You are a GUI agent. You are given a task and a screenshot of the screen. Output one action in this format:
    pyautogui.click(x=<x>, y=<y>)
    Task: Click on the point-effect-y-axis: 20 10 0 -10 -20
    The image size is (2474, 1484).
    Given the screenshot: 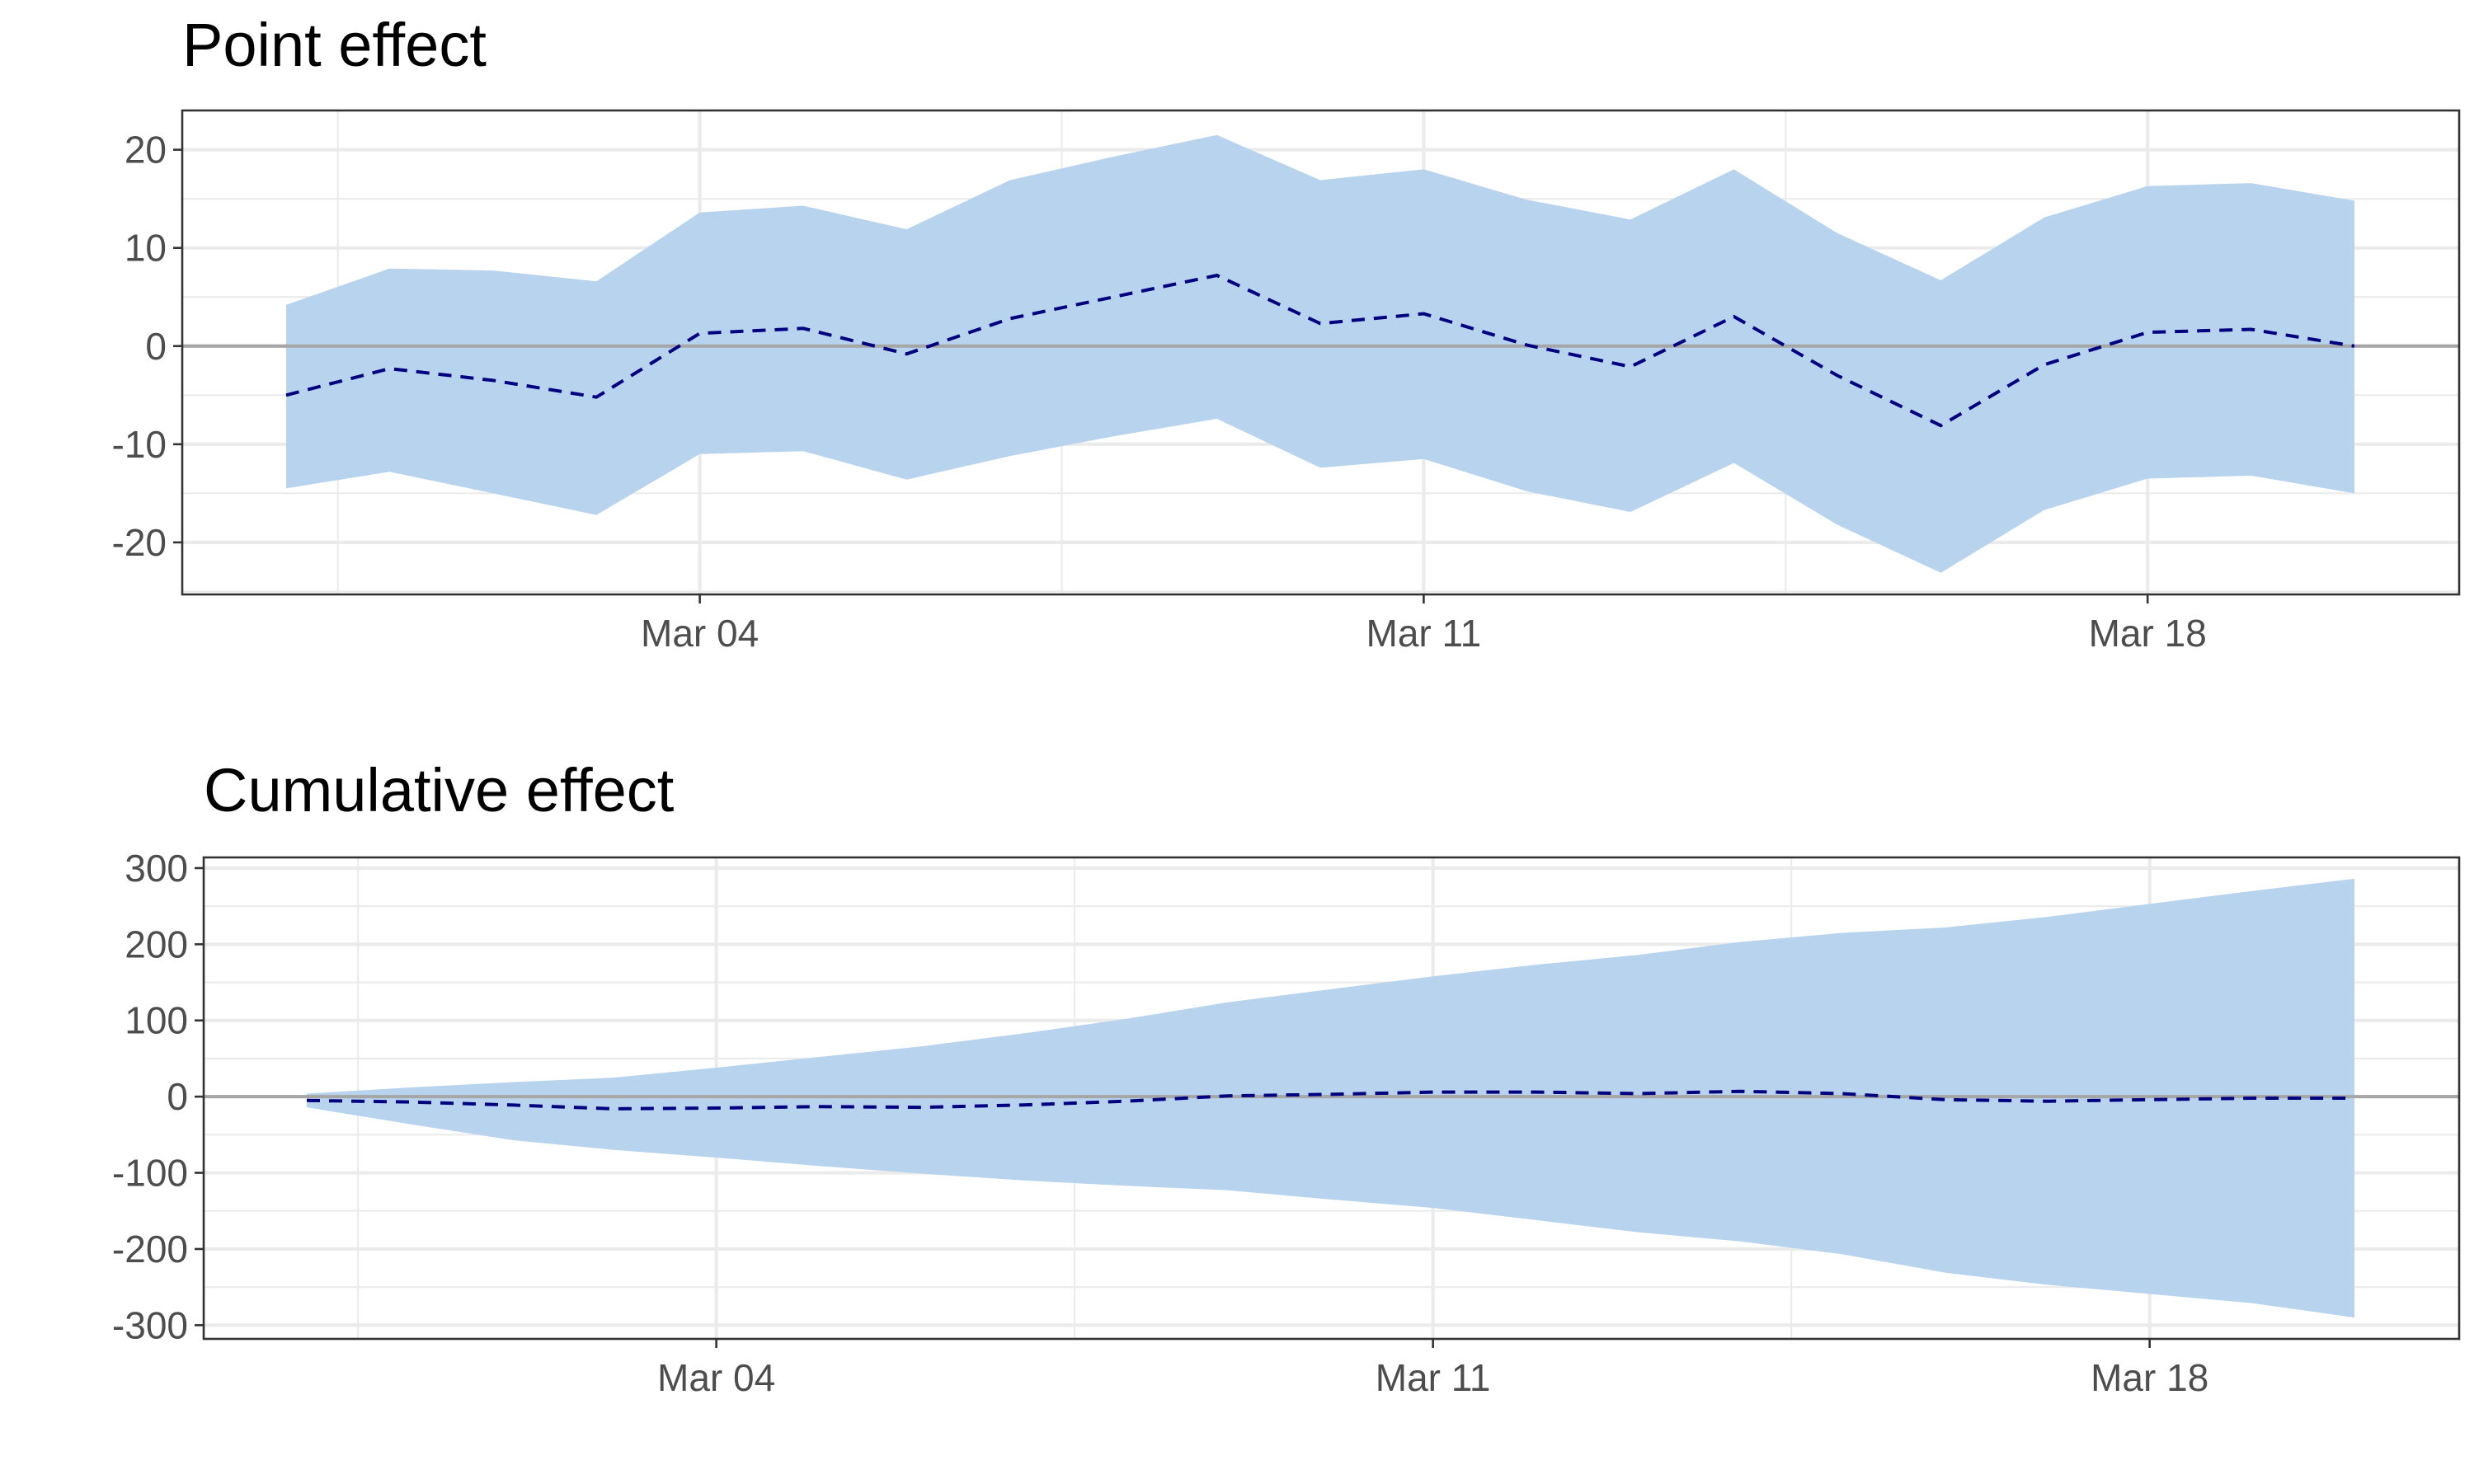 What is the action you would take?
    pyautogui.click(x=147, y=346)
    